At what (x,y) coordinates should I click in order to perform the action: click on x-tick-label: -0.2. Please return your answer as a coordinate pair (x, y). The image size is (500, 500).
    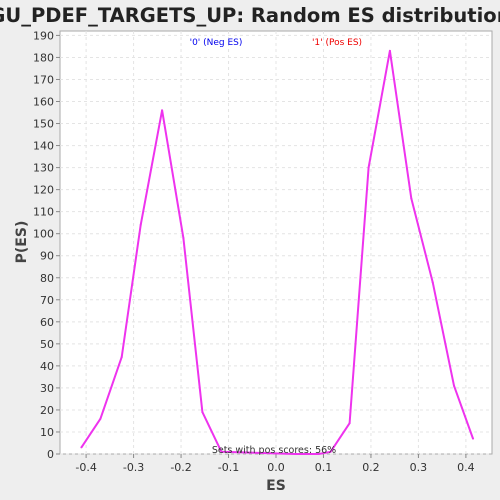
    Looking at the image, I should click on (180, 467).